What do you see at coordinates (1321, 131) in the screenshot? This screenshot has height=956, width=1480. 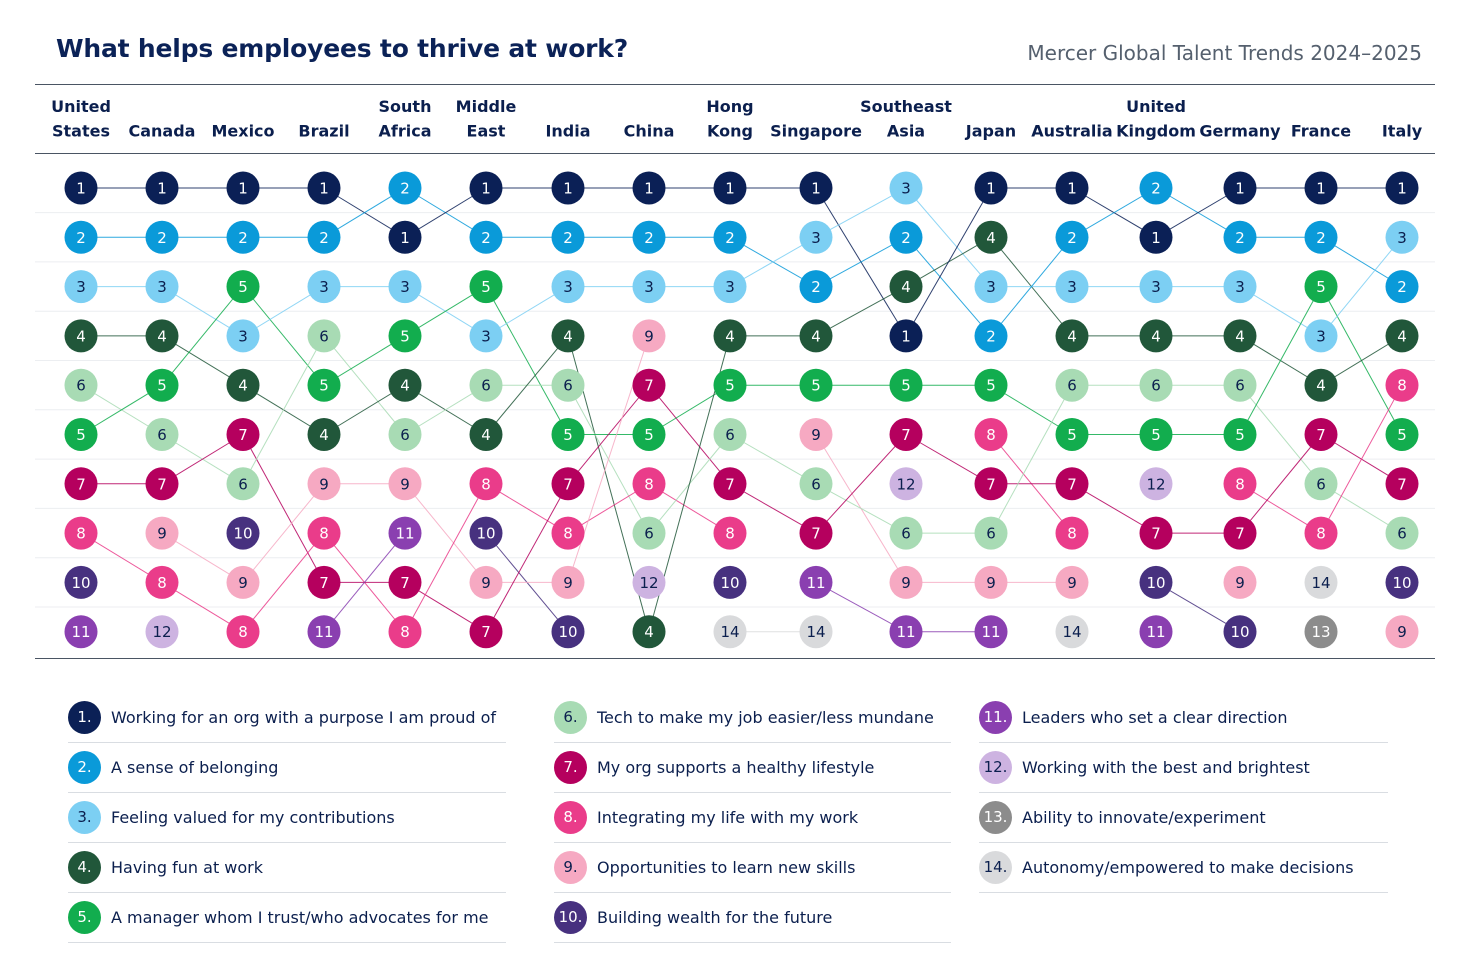 I see `country-label: France` at bounding box center [1321, 131].